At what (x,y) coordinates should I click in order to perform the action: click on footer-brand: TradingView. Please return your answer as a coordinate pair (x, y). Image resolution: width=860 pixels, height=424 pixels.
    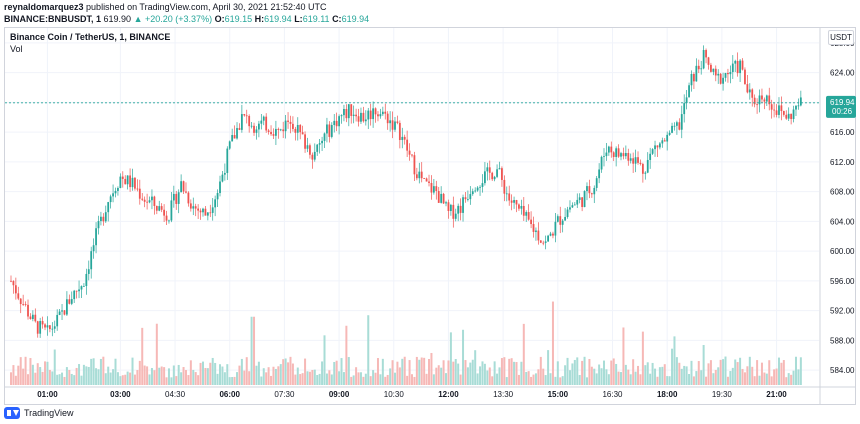
    Looking at the image, I should click on (49, 413).